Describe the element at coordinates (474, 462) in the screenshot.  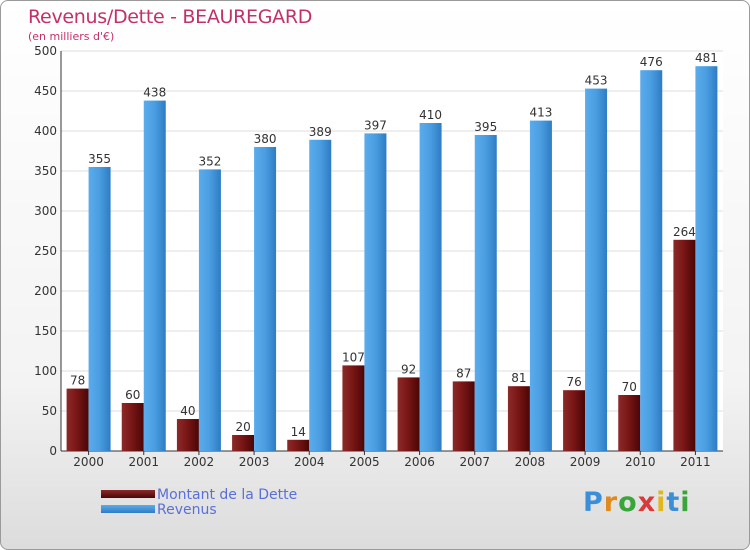
I see `x-tick-label: 2007` at that location.